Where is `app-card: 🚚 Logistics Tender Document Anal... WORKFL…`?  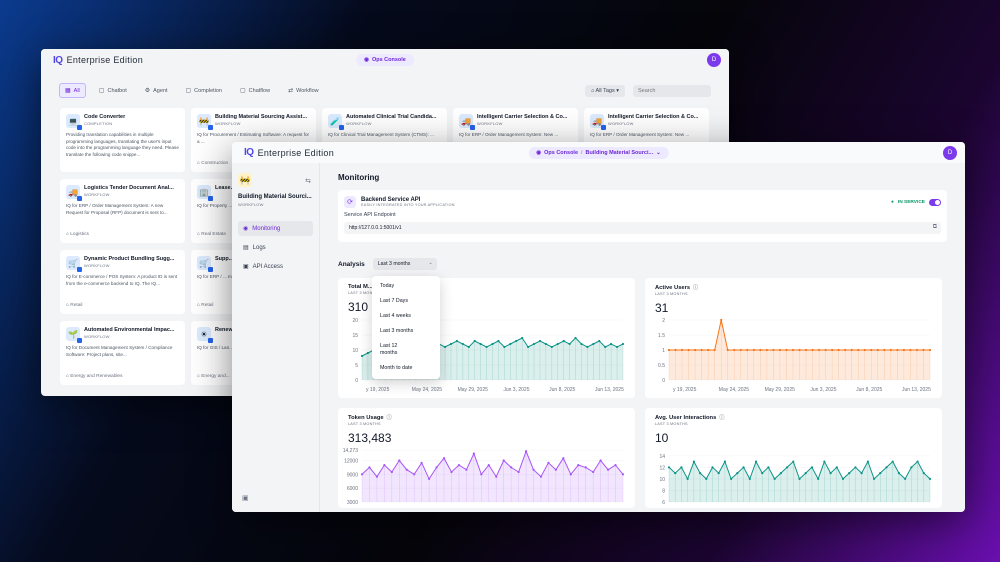
app-card: 🚚 Logistics Tender Document Anal... WORKFL… is located at coordinates (122, 211).